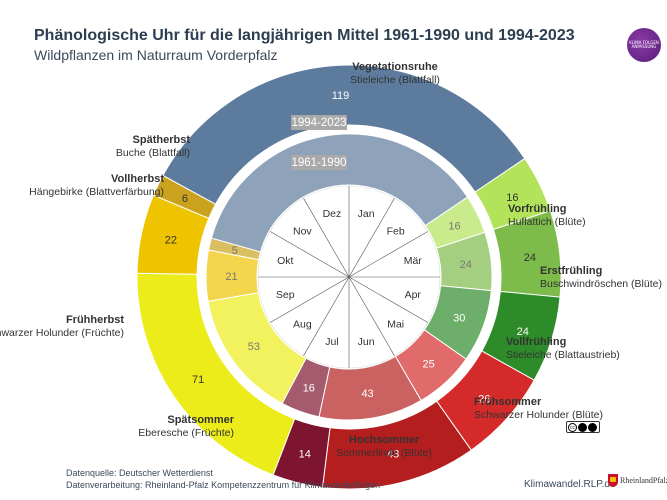 This screenshot has width=667, height=500. I want to click on outer-value-vollfruehling: 24, so click(523, 332).